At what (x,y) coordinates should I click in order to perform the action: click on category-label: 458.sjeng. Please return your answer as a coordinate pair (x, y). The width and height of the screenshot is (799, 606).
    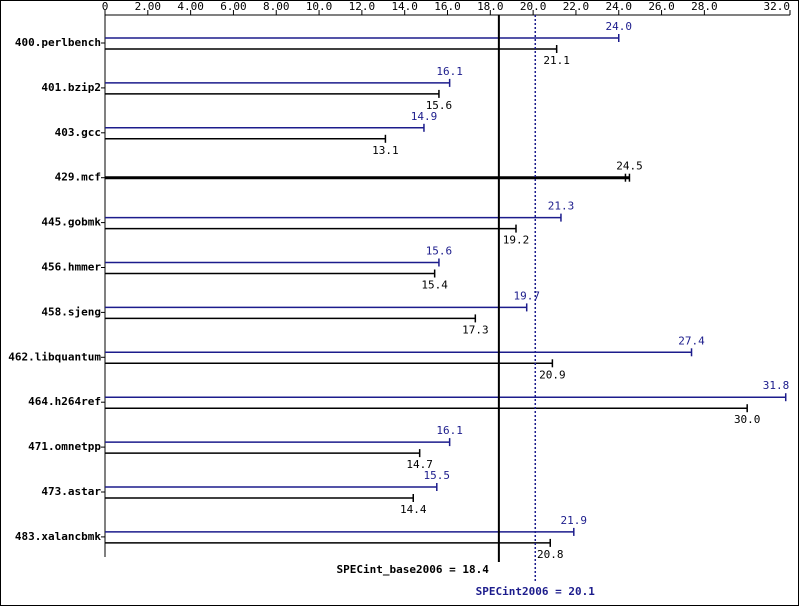
    Looking at the image, I should click on (71, 311).